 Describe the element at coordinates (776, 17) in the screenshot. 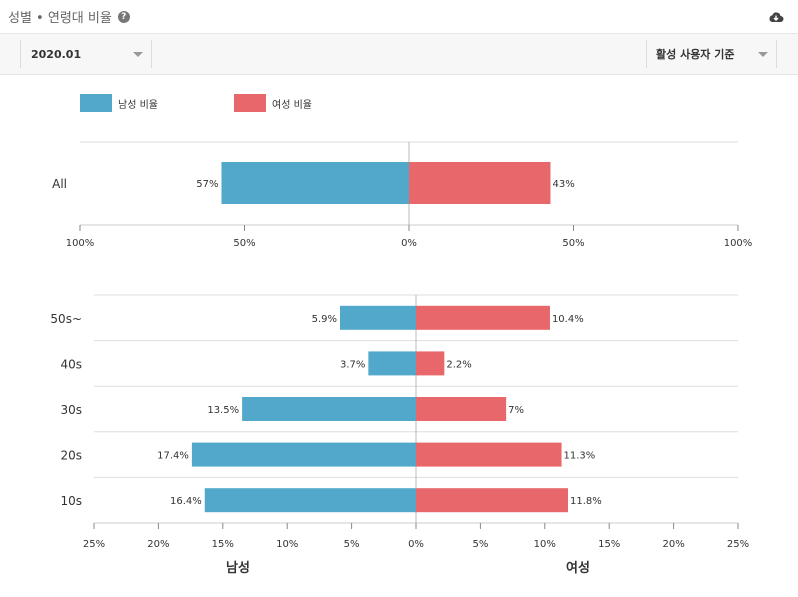

I see `cloud-download-icon` at that location.